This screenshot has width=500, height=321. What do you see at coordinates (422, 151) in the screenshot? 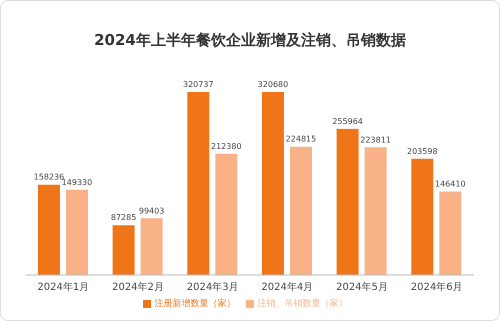
I see `data-label: 203598` at bounding box center [422, 151].